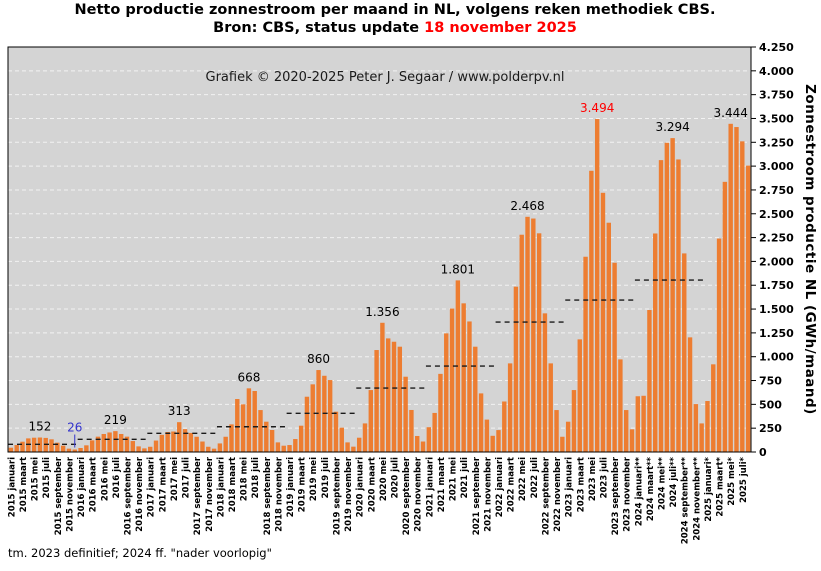 This screenshot has width=821, height=571. I want to click on y-tick-label: 500, so click(770, 404).